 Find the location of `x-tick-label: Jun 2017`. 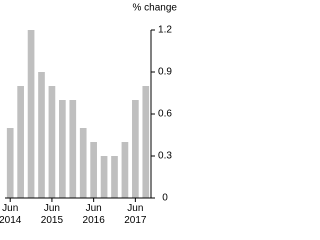

x-tick-label: Jun 2017 is located at coordinates (135, 214).